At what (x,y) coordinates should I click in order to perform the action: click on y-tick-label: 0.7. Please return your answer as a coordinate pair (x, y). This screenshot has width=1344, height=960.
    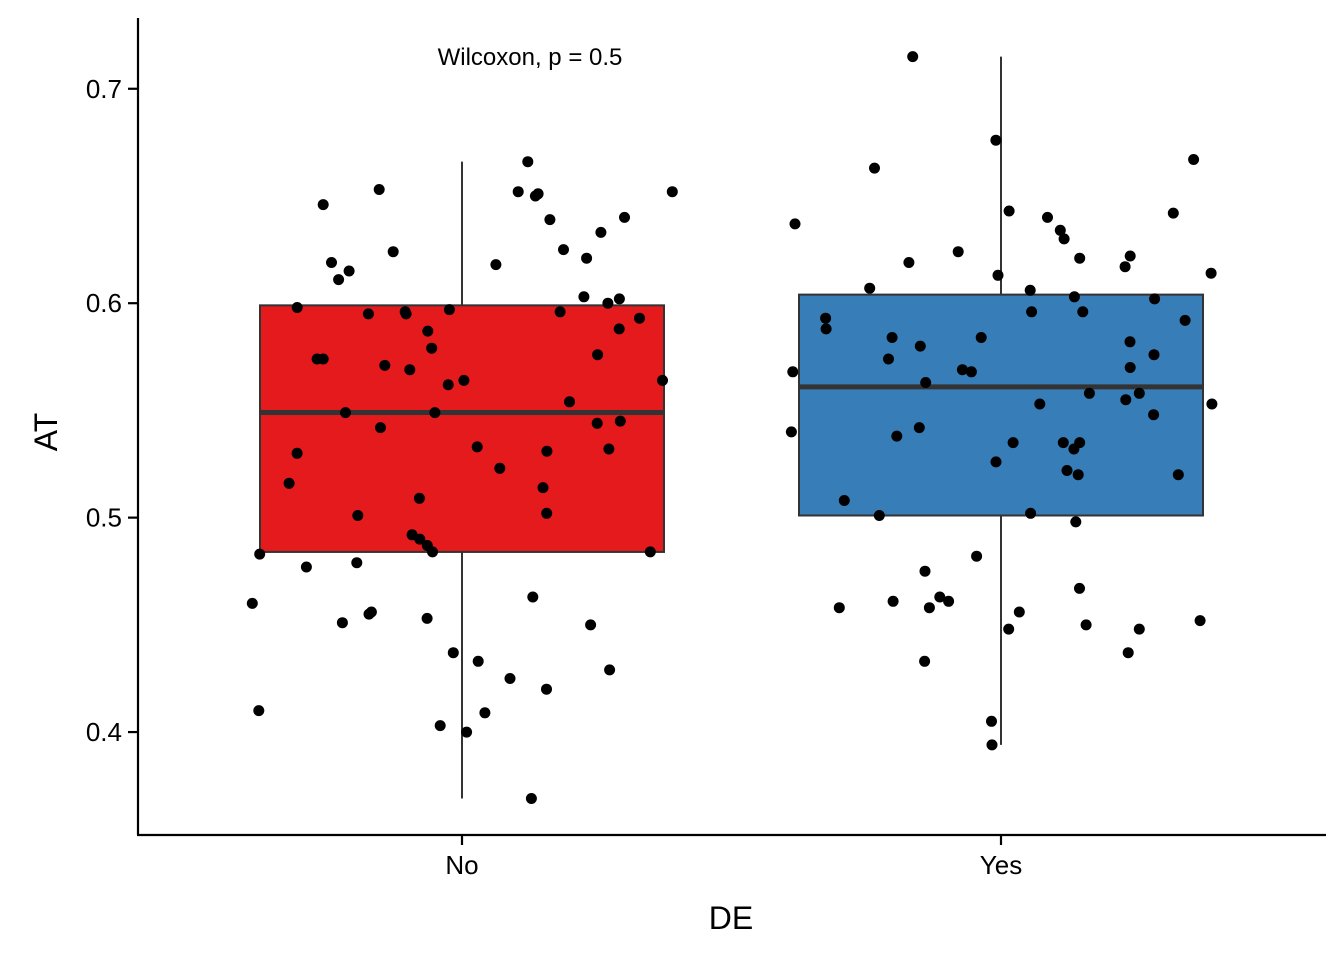
    Looking at the image, I should click on (104, 89).